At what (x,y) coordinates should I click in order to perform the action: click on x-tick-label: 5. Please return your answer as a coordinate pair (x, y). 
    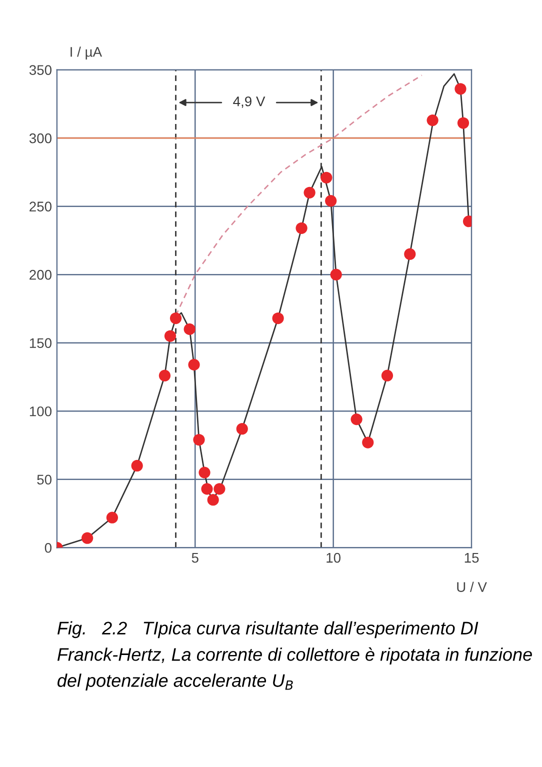
    Looking at the image, I should click on (195, 558).